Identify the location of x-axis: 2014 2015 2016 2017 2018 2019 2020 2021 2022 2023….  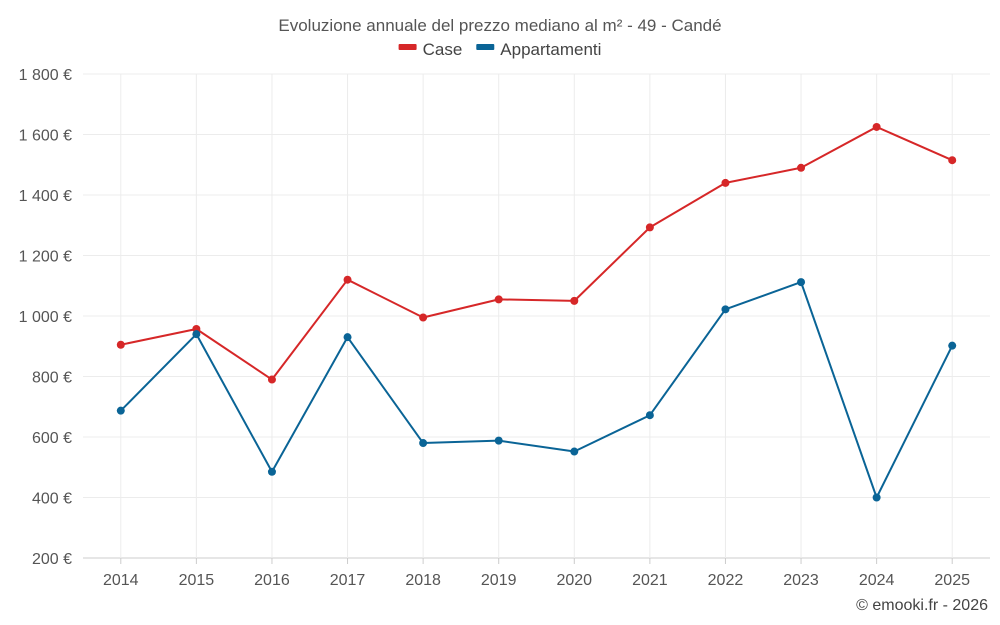
(536, 573).